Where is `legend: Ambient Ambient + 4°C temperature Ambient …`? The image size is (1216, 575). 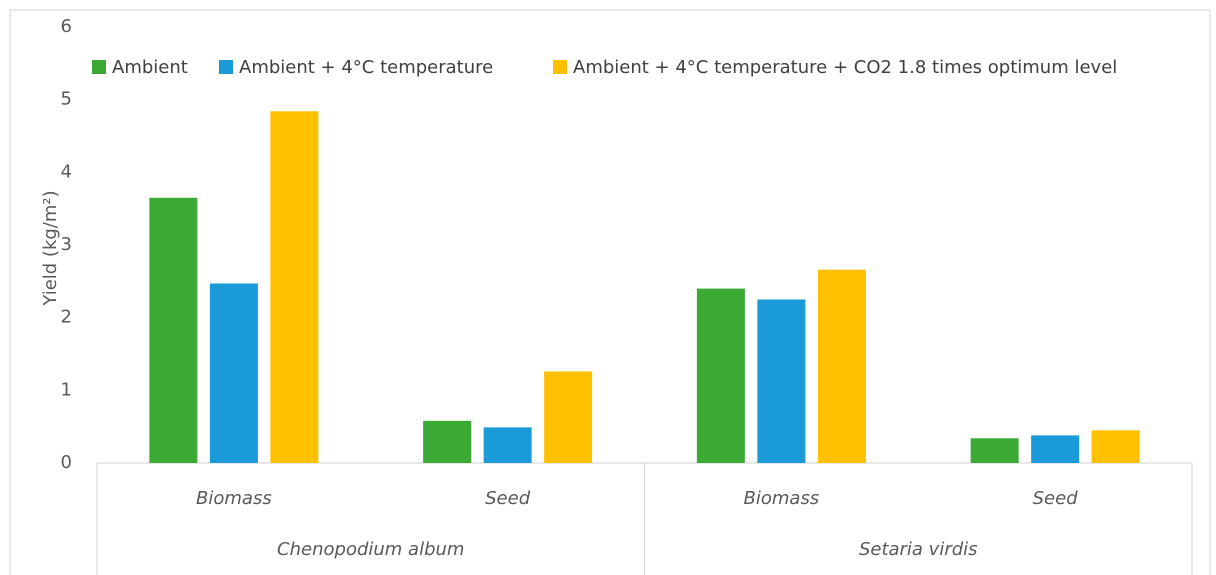
legend: Ambient Ambient + 4°C temperature Ambient … is located at coordinates (604, 67).